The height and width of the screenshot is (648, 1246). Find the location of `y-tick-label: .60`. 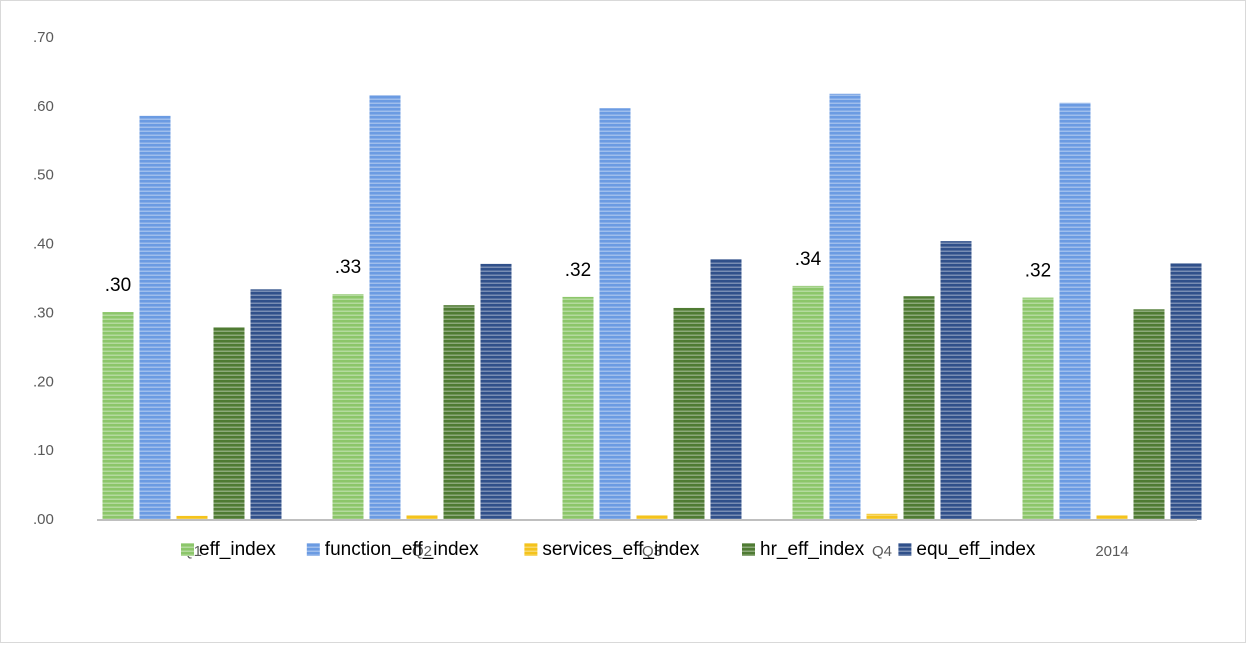

y-tick-label: .60 is located at coordinates (43, 106).